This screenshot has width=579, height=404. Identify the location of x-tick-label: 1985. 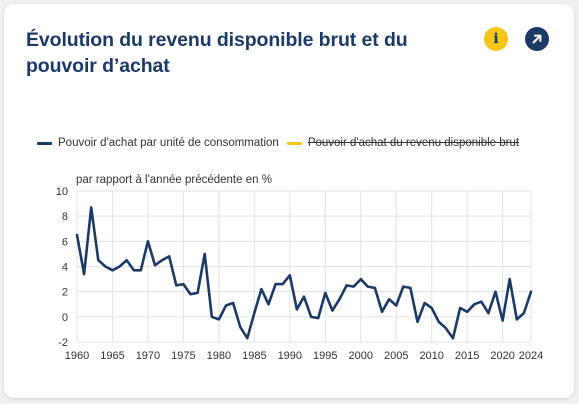
(254, 356).